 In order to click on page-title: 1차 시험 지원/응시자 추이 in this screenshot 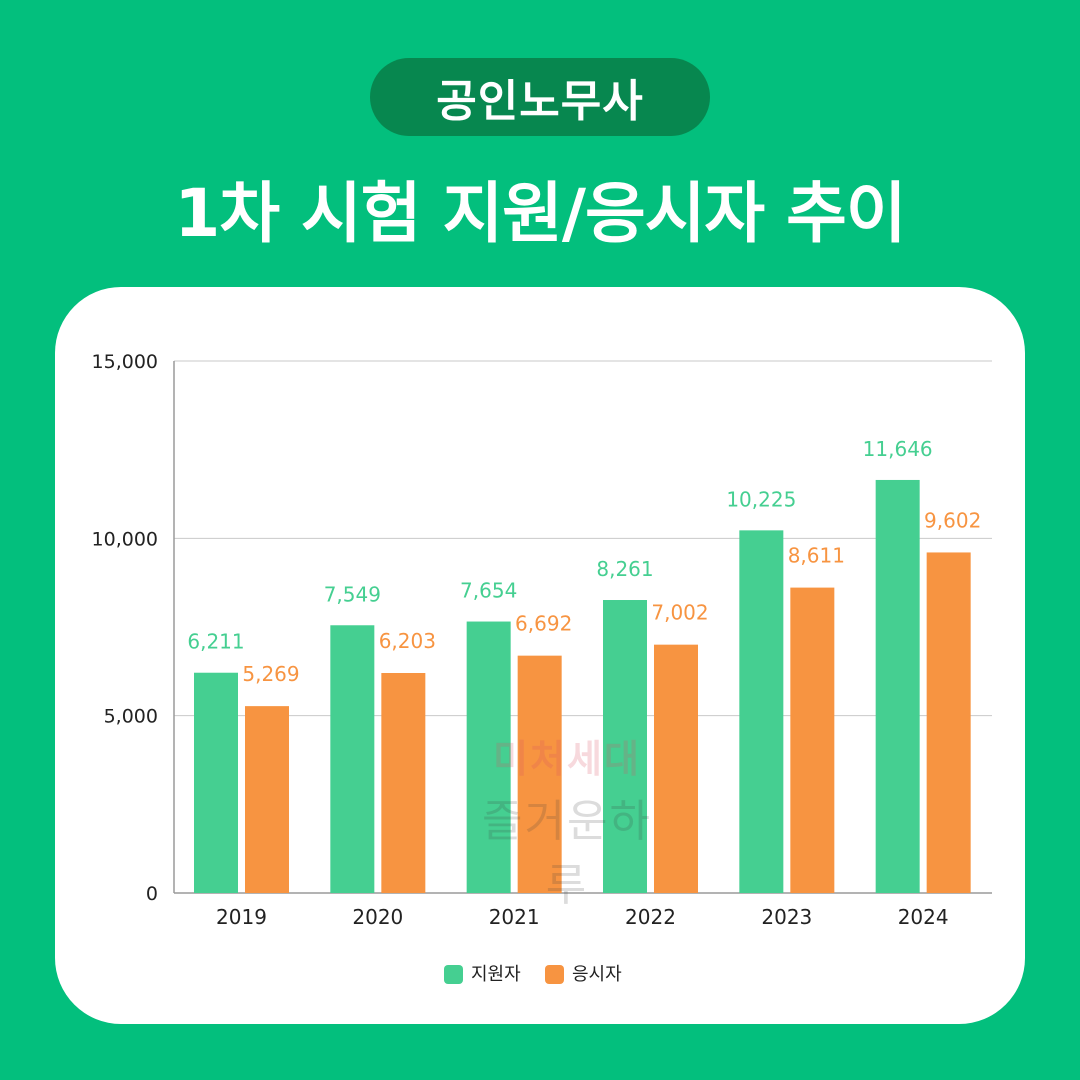, I will do `click(540, 213)`.